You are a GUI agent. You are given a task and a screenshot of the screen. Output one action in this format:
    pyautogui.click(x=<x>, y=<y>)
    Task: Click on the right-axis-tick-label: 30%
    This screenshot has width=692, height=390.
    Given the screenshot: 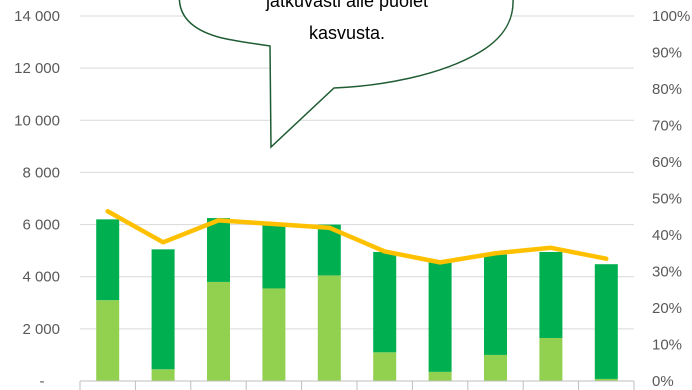 What is the action you would take?
    pyautogui.click(x=667, y=272)
    